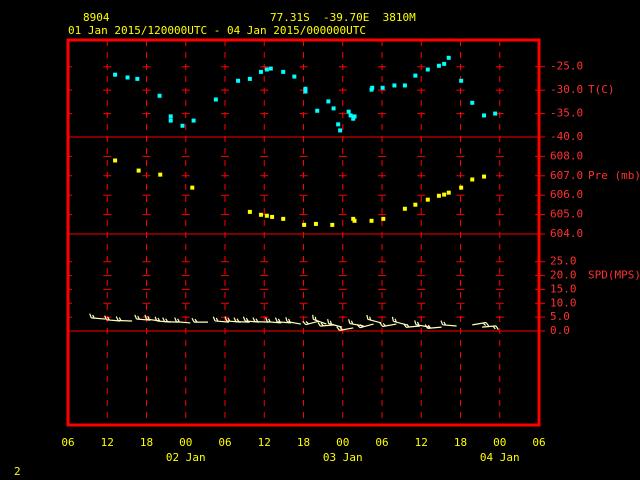 The width and height of the screenshot is (640, 480). Describe the element at coordinates (500, 457) in the screenshot. I see `date-label: 04 Jan` at that location.